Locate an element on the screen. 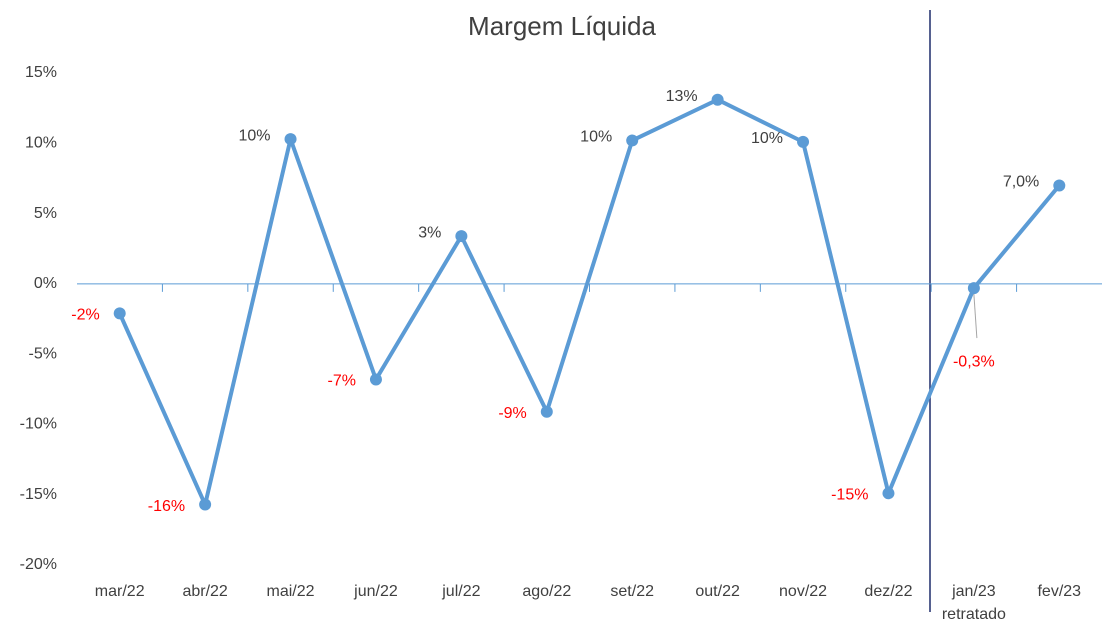 This screenshot has width=1102, height=623. y-tick-label: -5% is located at coordinates (43, 353).